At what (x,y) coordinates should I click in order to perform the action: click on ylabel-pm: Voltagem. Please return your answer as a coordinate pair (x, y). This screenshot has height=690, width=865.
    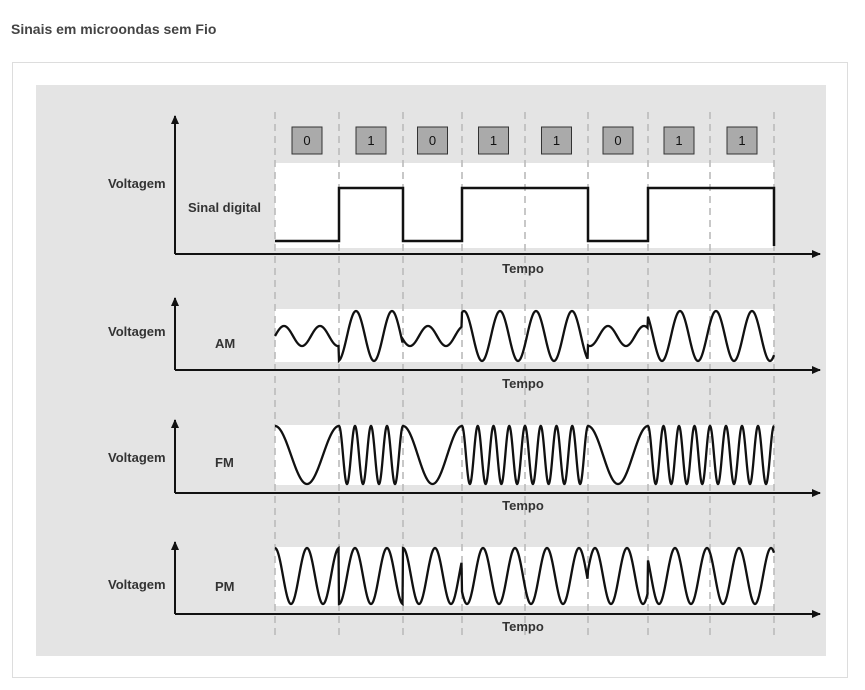
    Looking at the image, I should click on (137, 584).